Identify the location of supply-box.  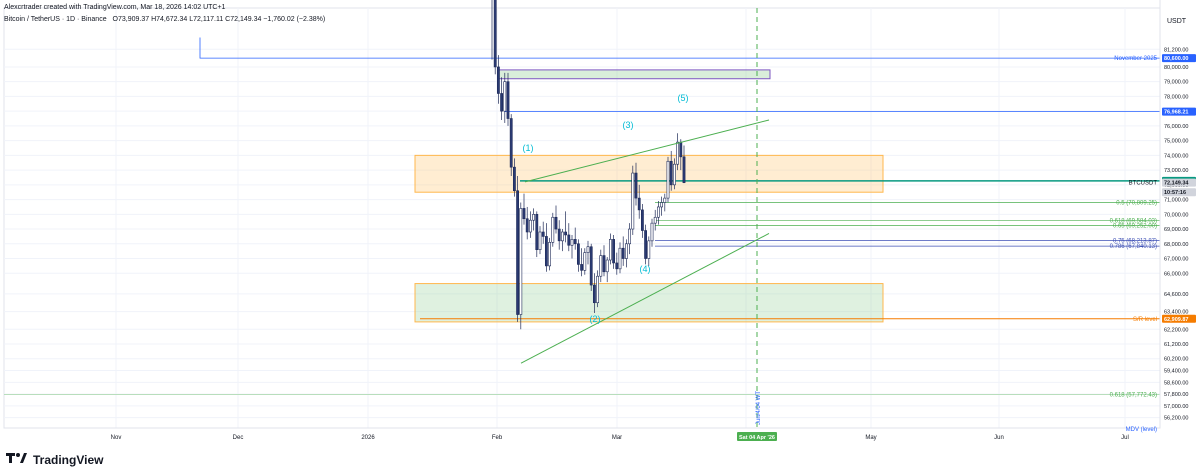
(634, 74).